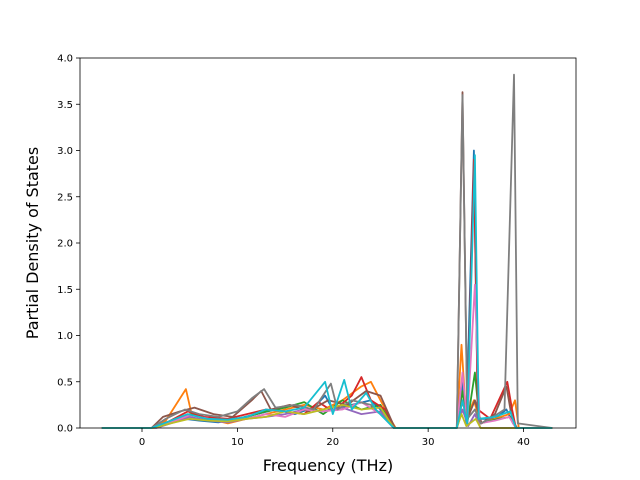 The width and height of the screenshot is (640, 480). Describe the element at coordinates (65, 382) in the screenshot. I see `y-tick-label: 0.5` at that location.